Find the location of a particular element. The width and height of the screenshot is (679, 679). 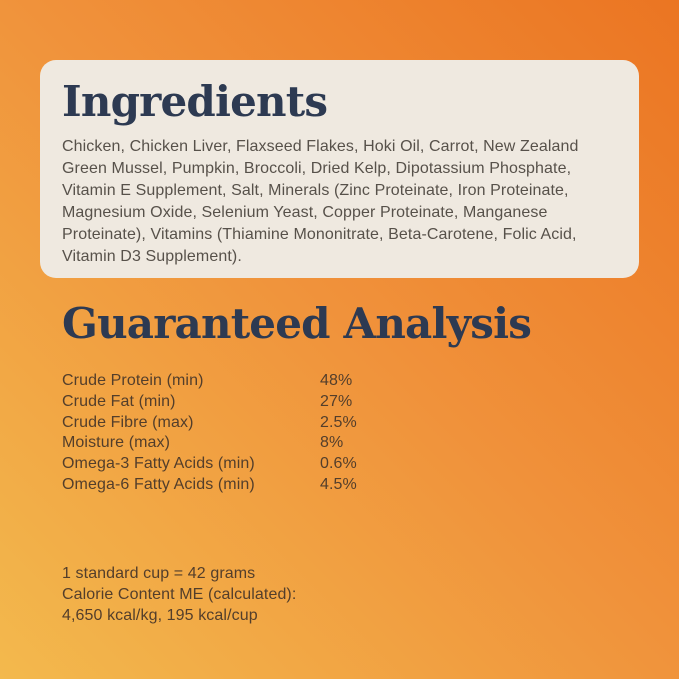

analysis-value: 27% is located at coordinates (336, 401).